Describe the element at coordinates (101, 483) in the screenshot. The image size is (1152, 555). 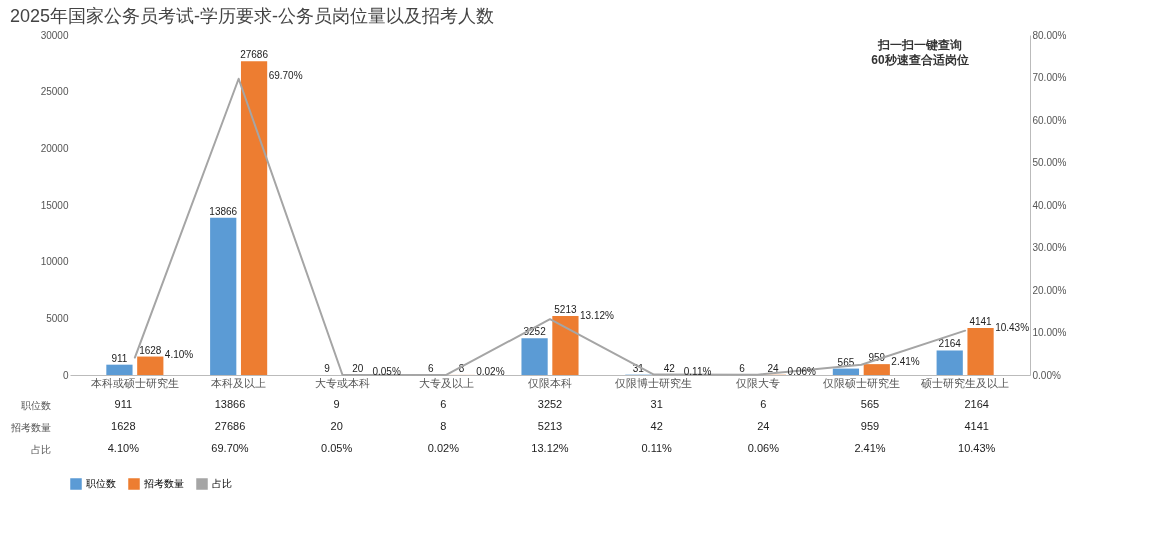
I see `legend-label: 职位数` at that location.